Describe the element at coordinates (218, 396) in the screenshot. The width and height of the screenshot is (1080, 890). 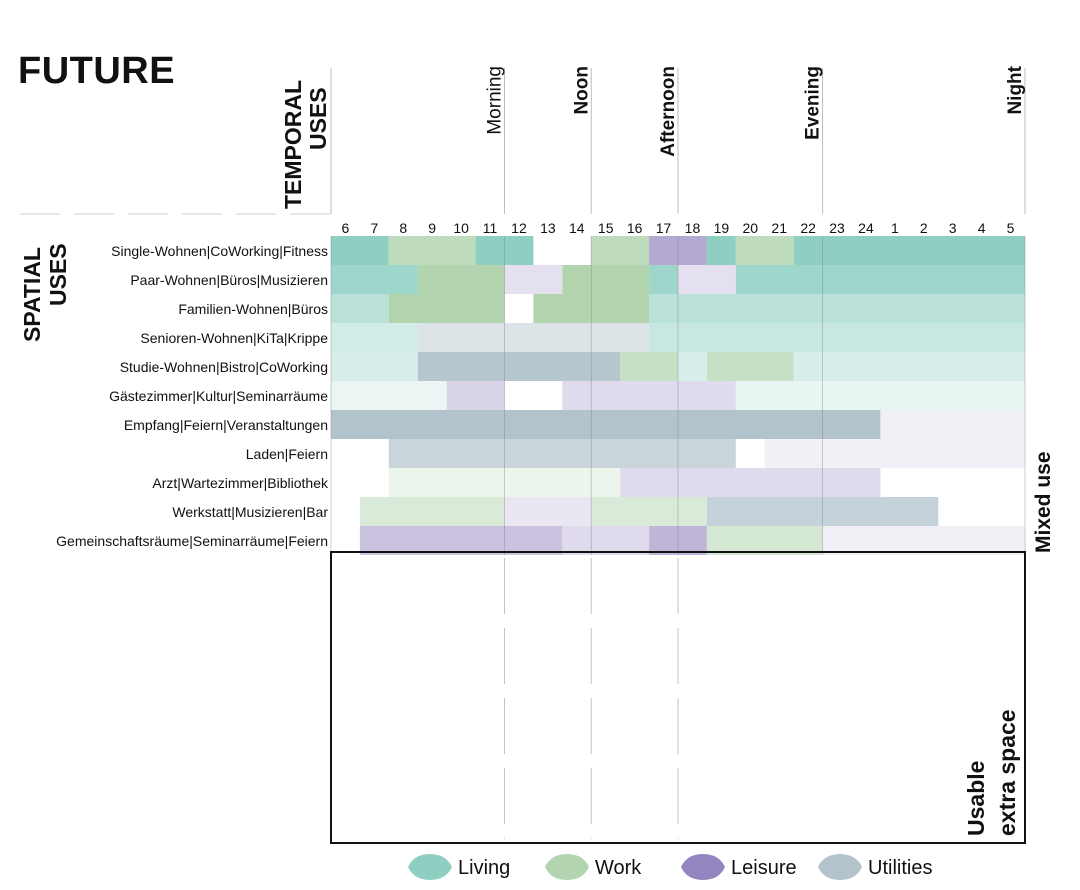
I see `row-label: Gästezimmer|Kultur|Seminarräume` at that location.